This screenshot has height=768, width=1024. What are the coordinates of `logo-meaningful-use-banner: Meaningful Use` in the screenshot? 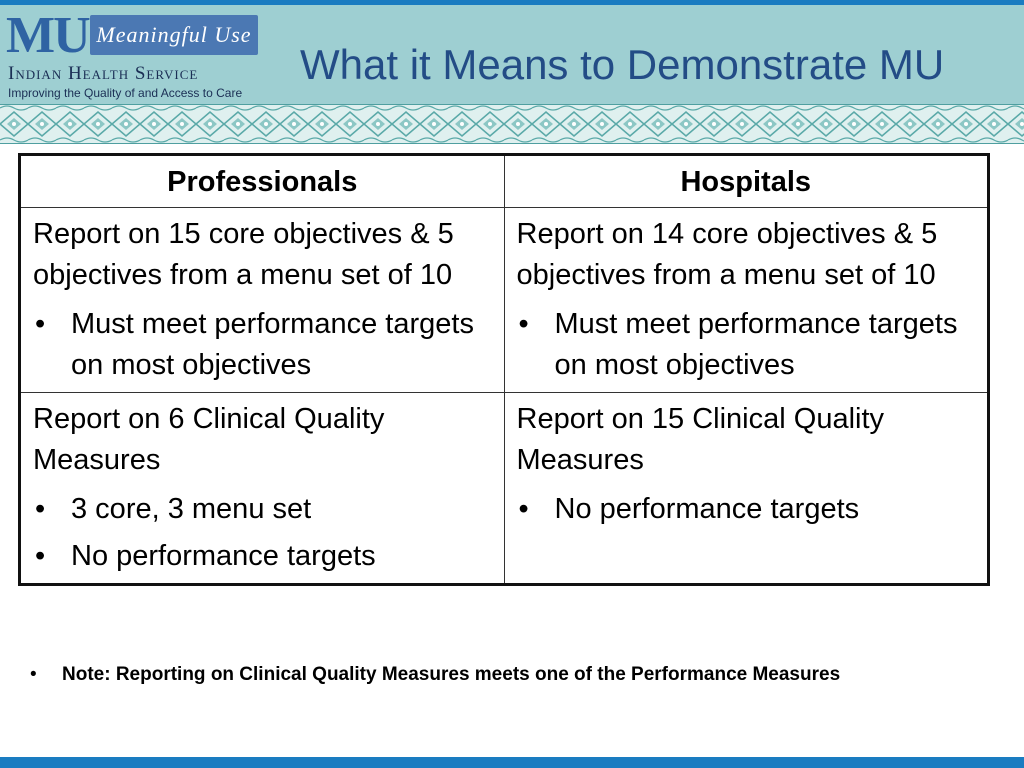 It's located at (174, 35).